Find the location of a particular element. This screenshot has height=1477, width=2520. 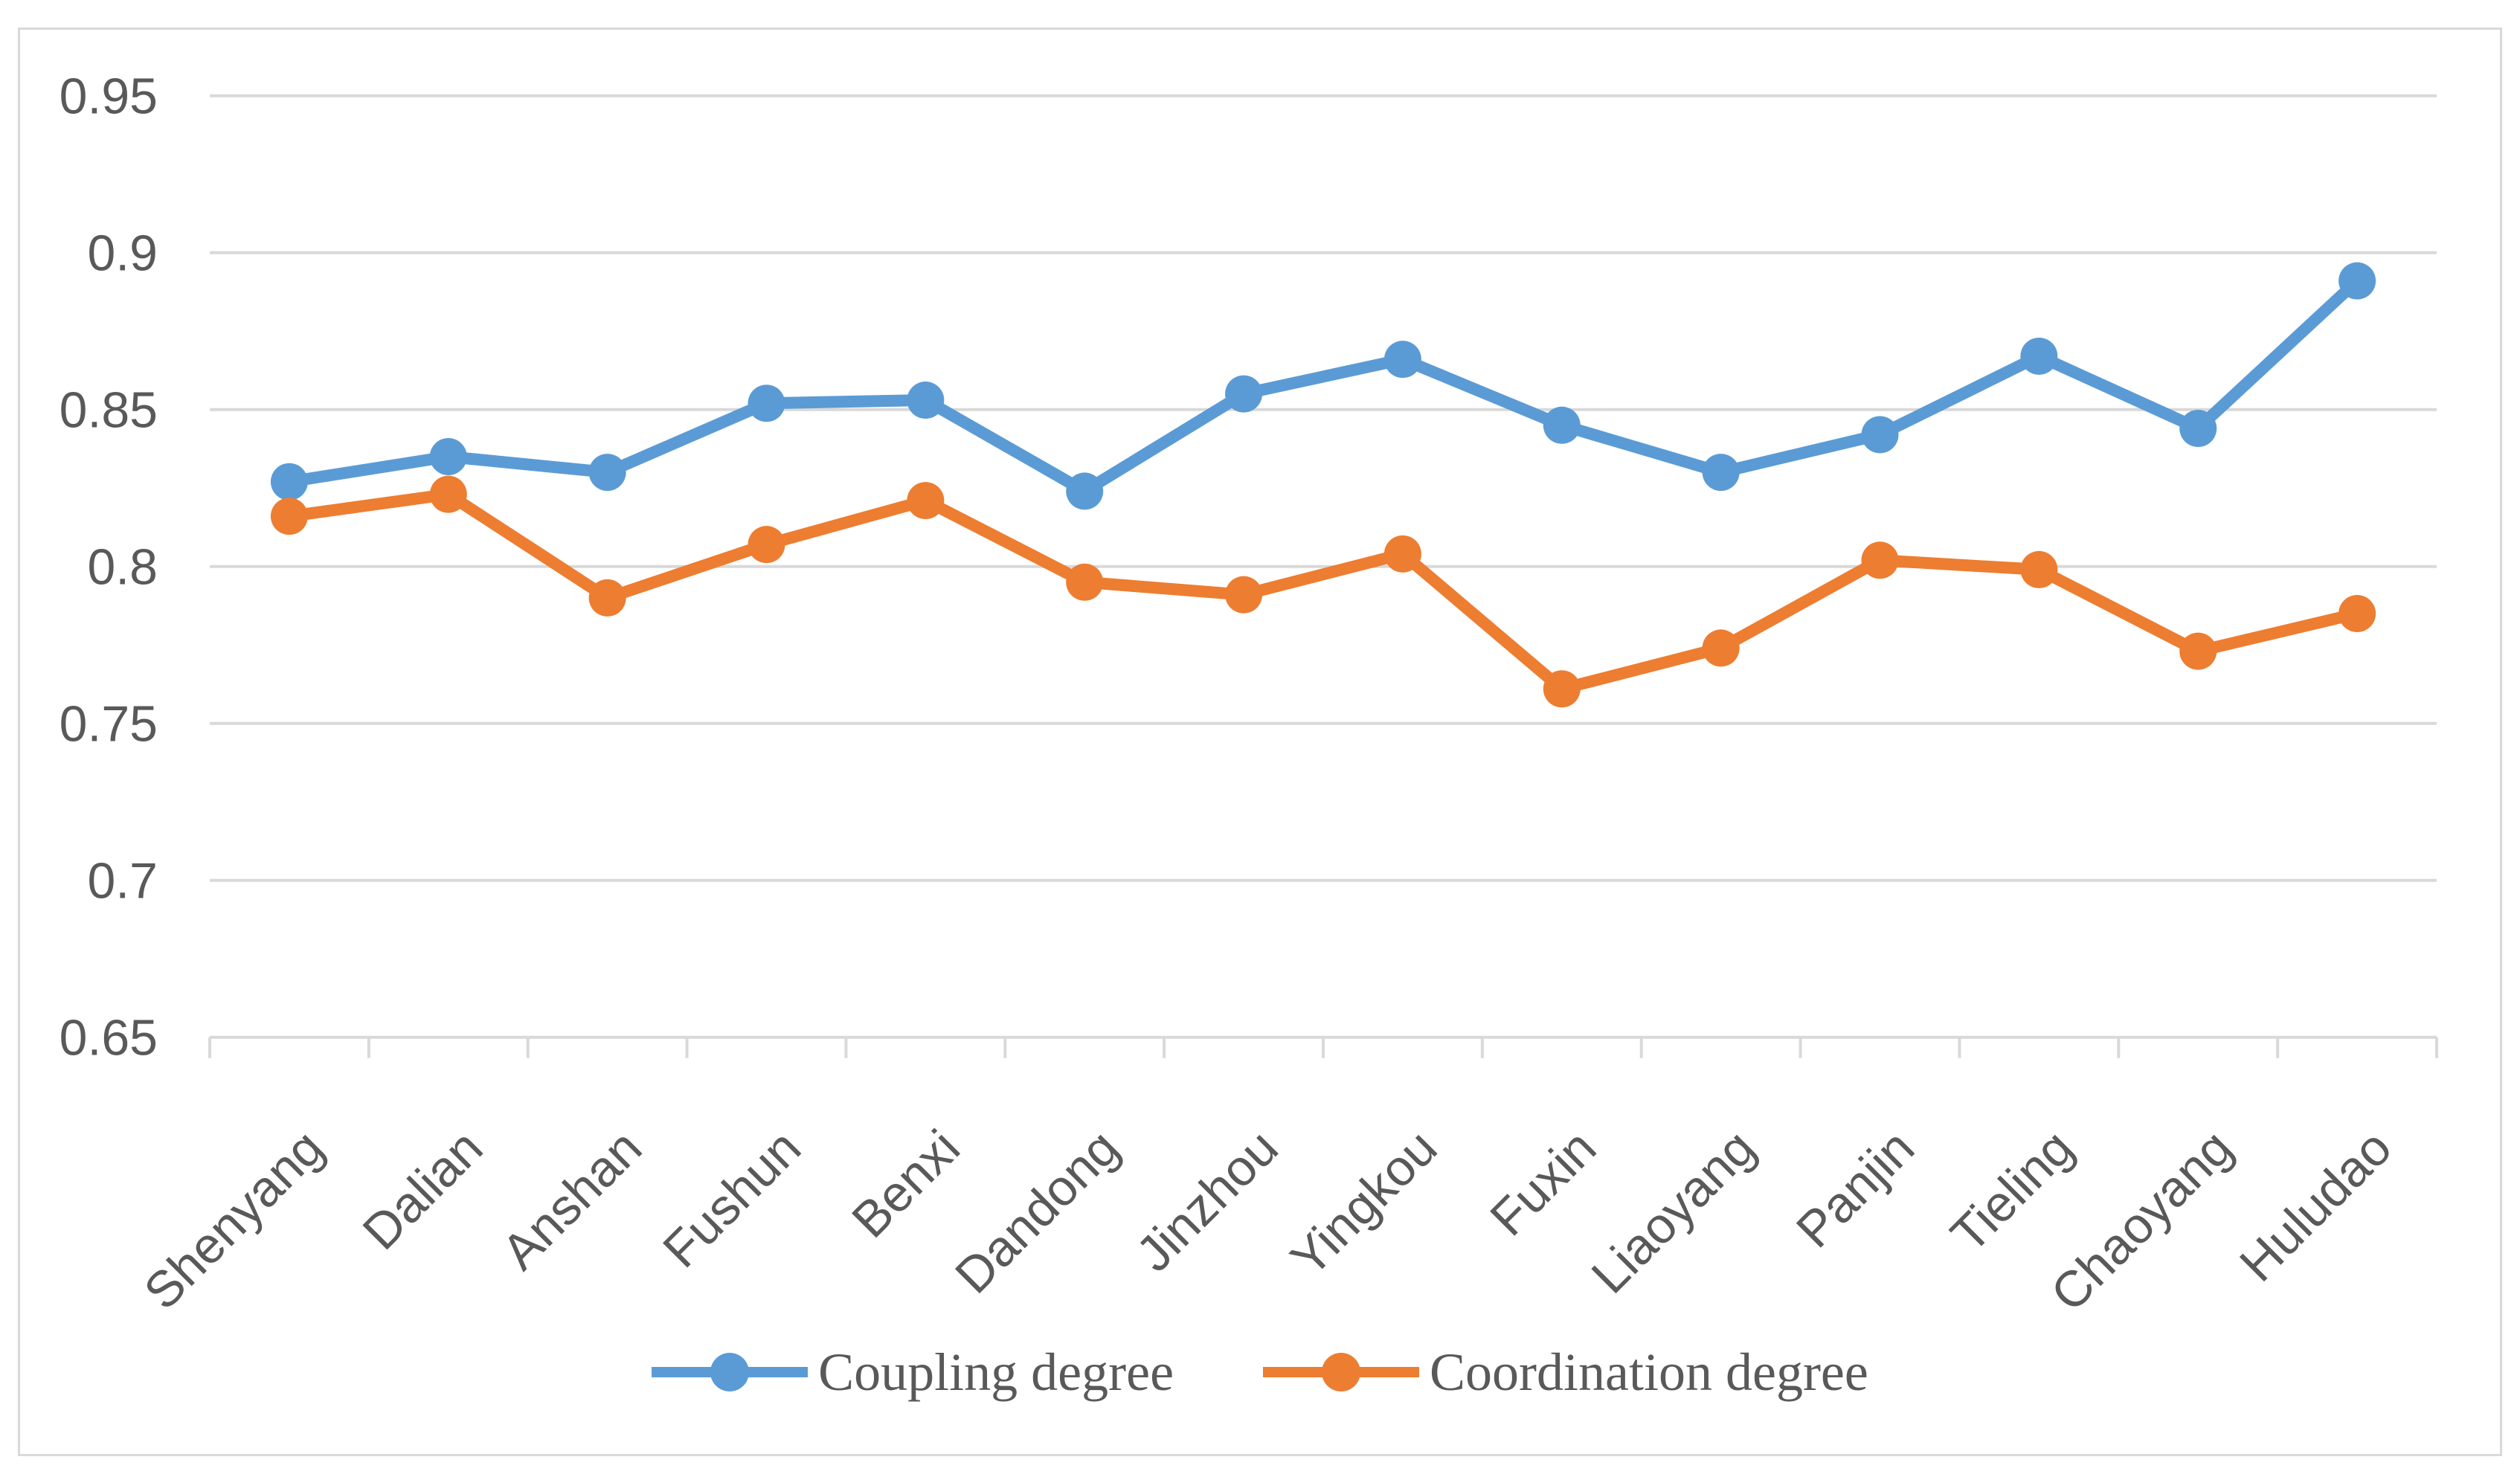

legend-label: Coupling degree is located at coordinates (996, 1372).